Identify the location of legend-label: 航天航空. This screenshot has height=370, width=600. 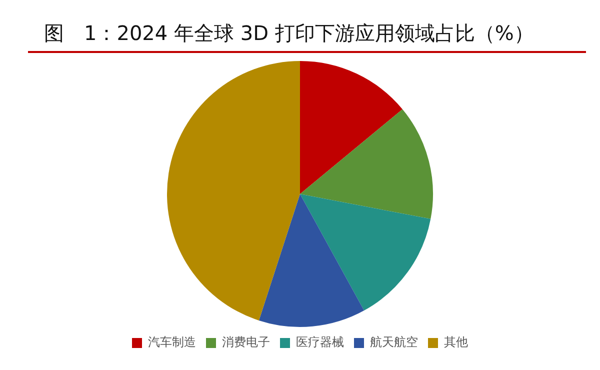
(394, 342).